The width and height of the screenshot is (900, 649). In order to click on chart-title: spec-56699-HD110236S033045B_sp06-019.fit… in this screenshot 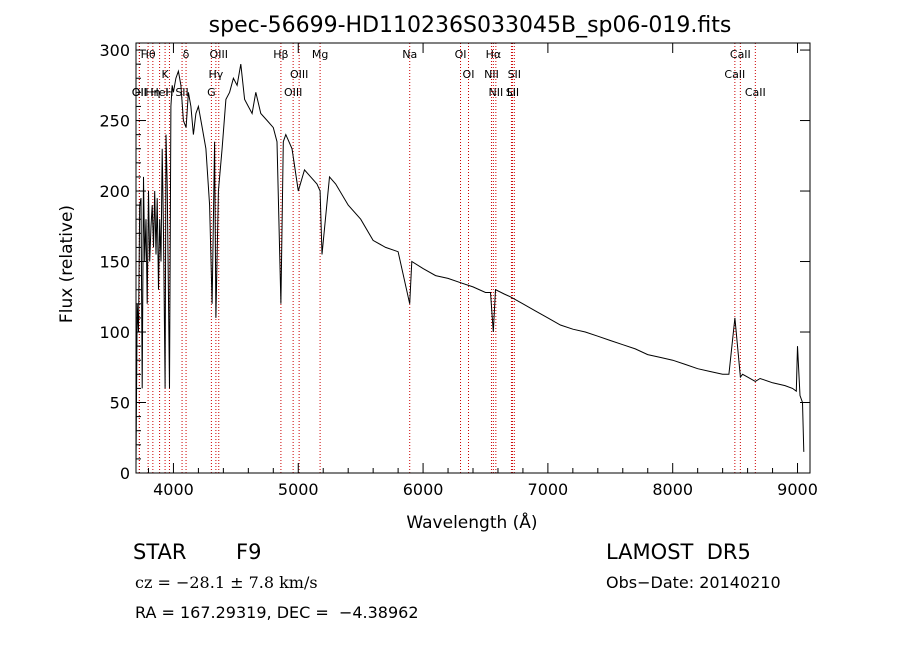, I will do `click(470, 25)`.